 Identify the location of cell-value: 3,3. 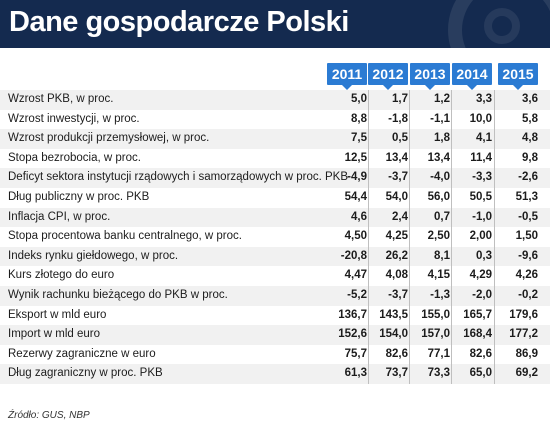
(484, 99).